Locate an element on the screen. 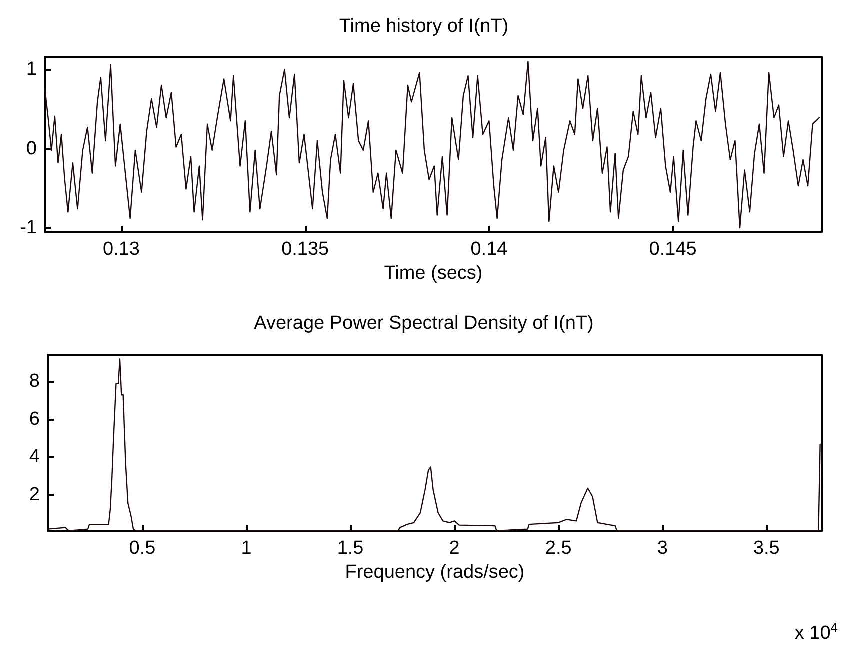 Image resolution: width=848 pixels, height=651 pixels. y-tick-label: 6 is located at coordinates (34, 419).